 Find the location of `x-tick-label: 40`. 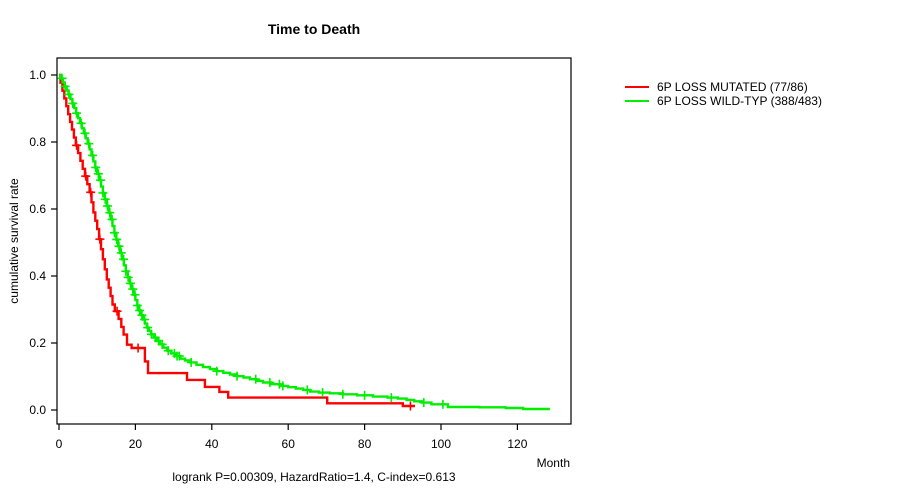

x-tick-label: 40 is located at coordinates (212, 444).